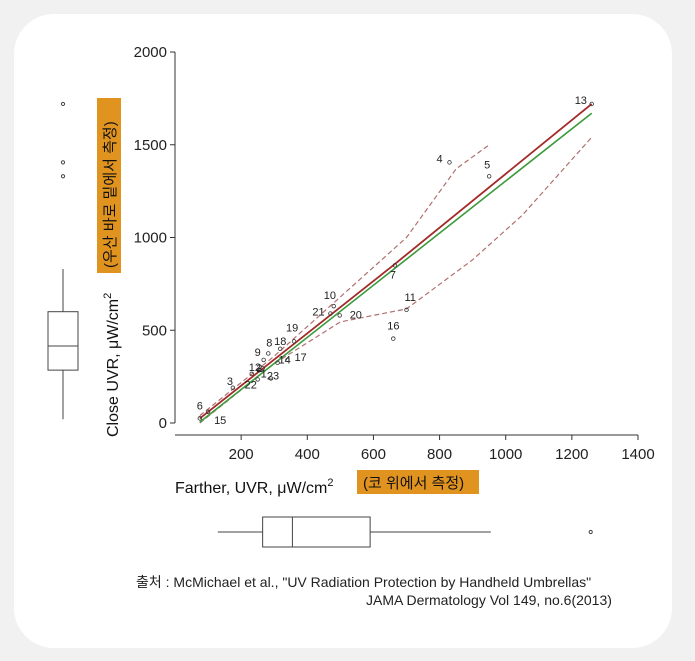 This screenshot has width=695, height=661. Describe the element at coordinates (251, 385) in the screenshot. I see `data-point-label: 22` at that location.